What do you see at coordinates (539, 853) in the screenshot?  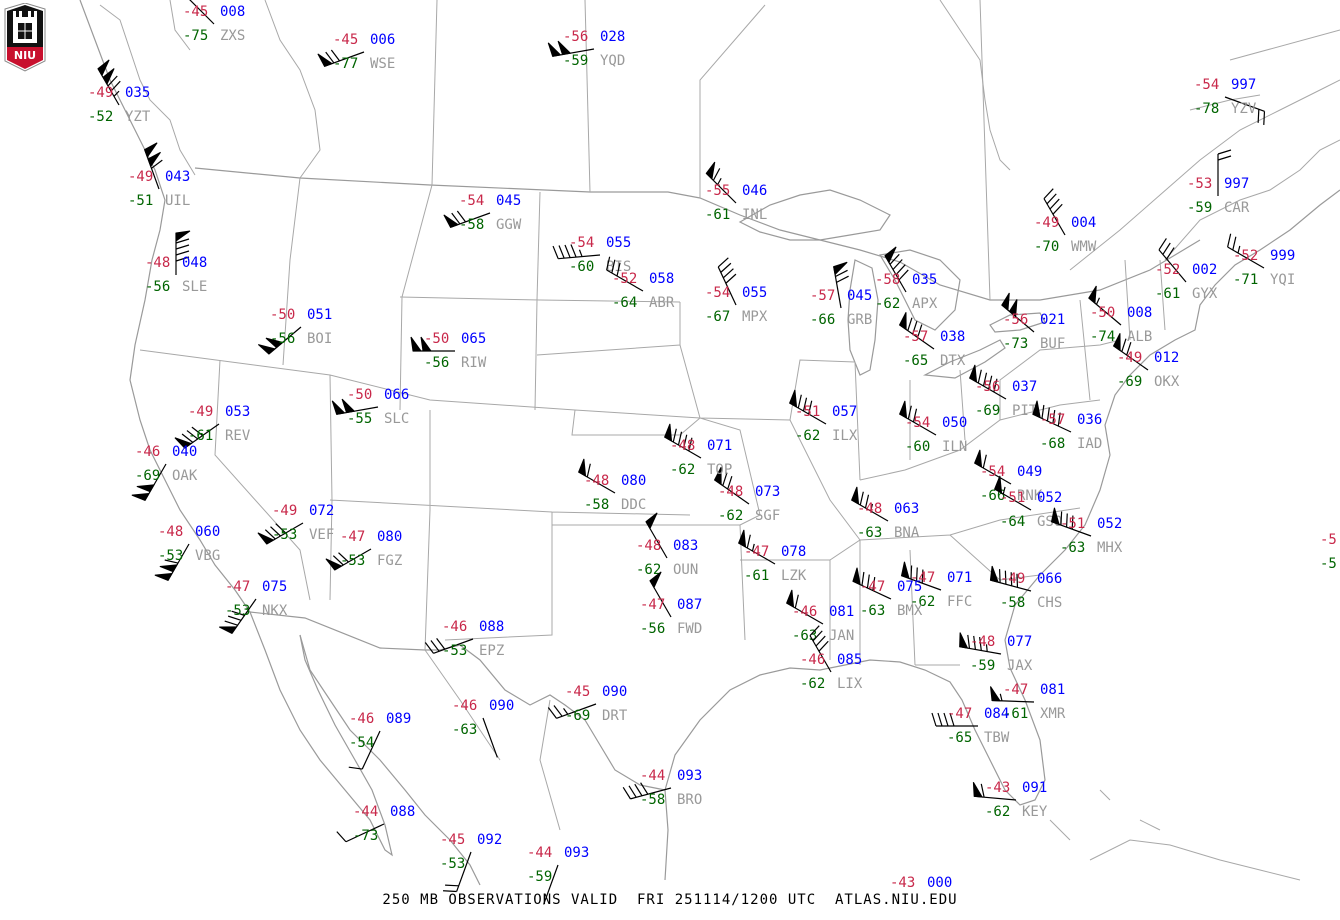 I see `temperature-label: -44` at bounding box center [539, 853].